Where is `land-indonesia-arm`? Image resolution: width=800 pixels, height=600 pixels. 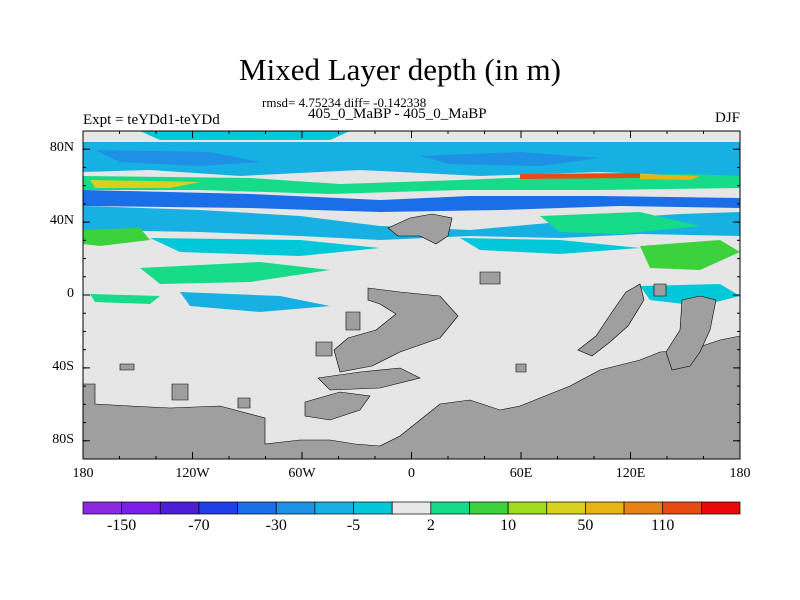
land-indonesia-arm is located at coordinates (691, 333).